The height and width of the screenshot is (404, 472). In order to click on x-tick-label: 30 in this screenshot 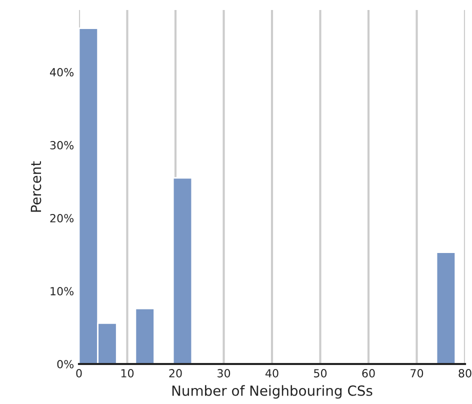, I will do `click(224, 373)`.